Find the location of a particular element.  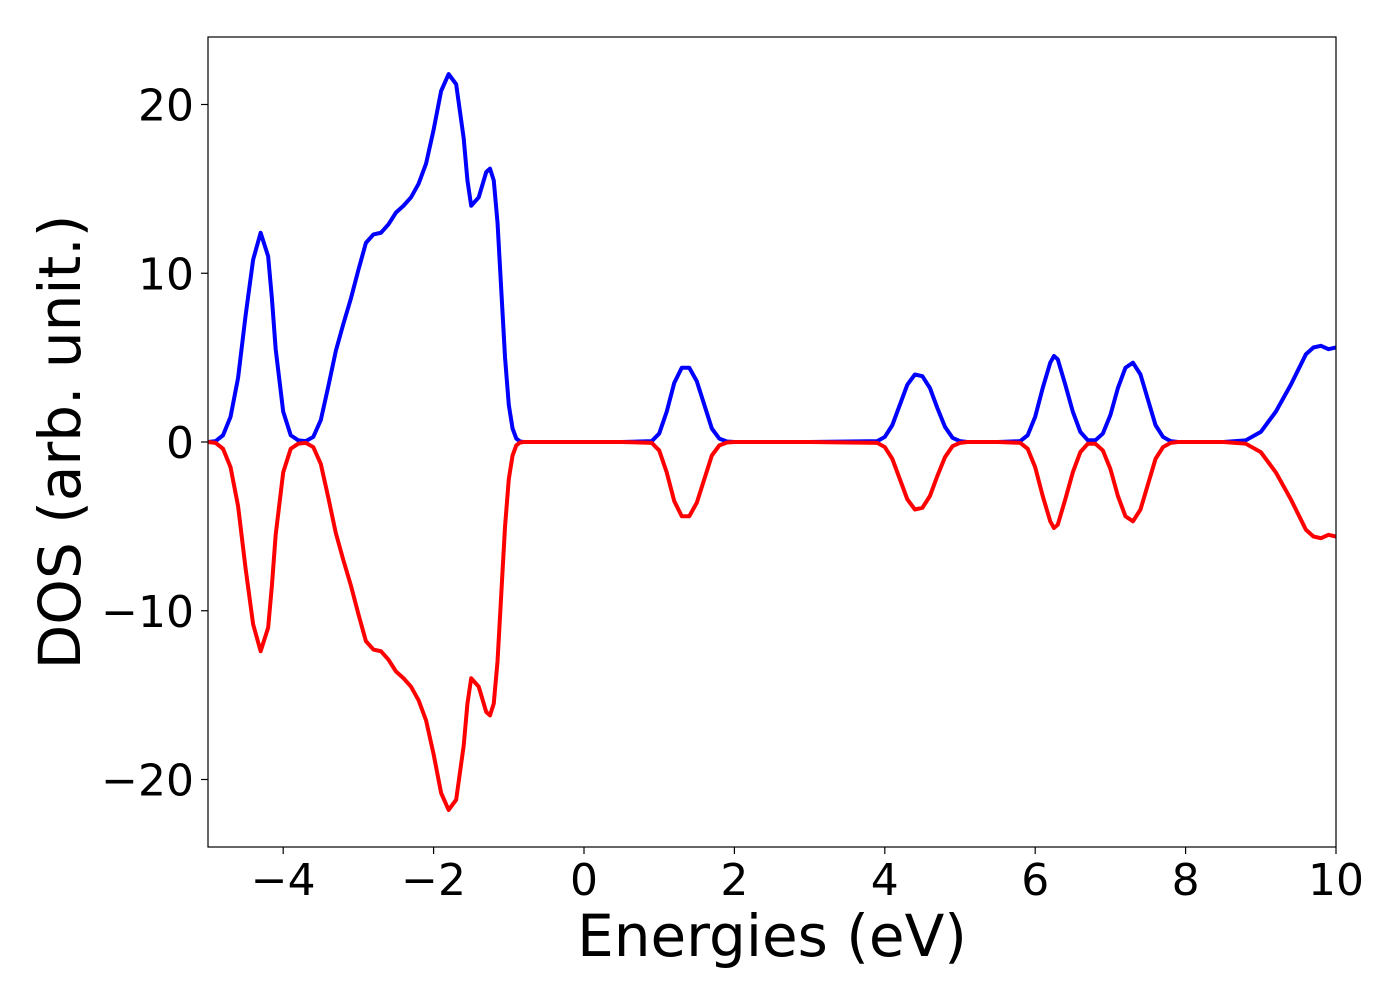

y-axis-ticks: −20 −10 0 10 20 is located at coordinates (154, 444).